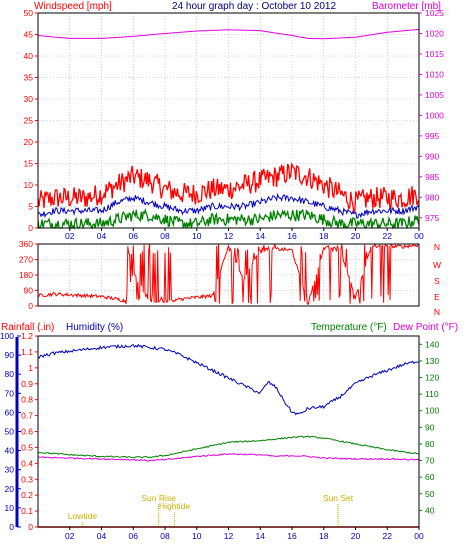 This screenshot has height=555, width=466. Describe the element at coordinates (27, 511) in the screenshot. I see `rainfall-tick-label: 0.1` at that location.